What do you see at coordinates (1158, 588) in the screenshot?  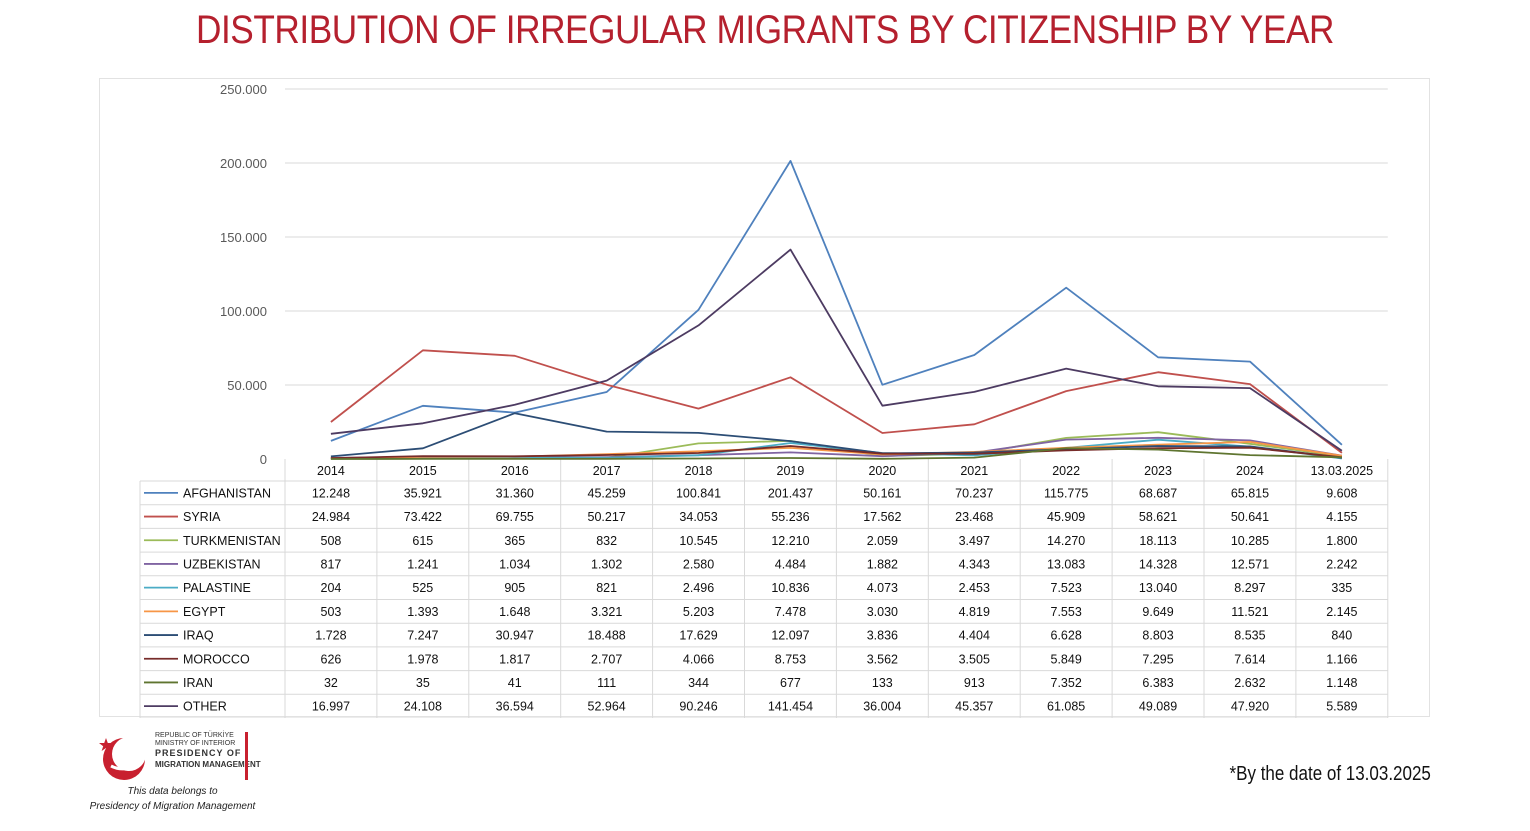 I see `data-label: 13.040` at bounding box center [1158, 588].